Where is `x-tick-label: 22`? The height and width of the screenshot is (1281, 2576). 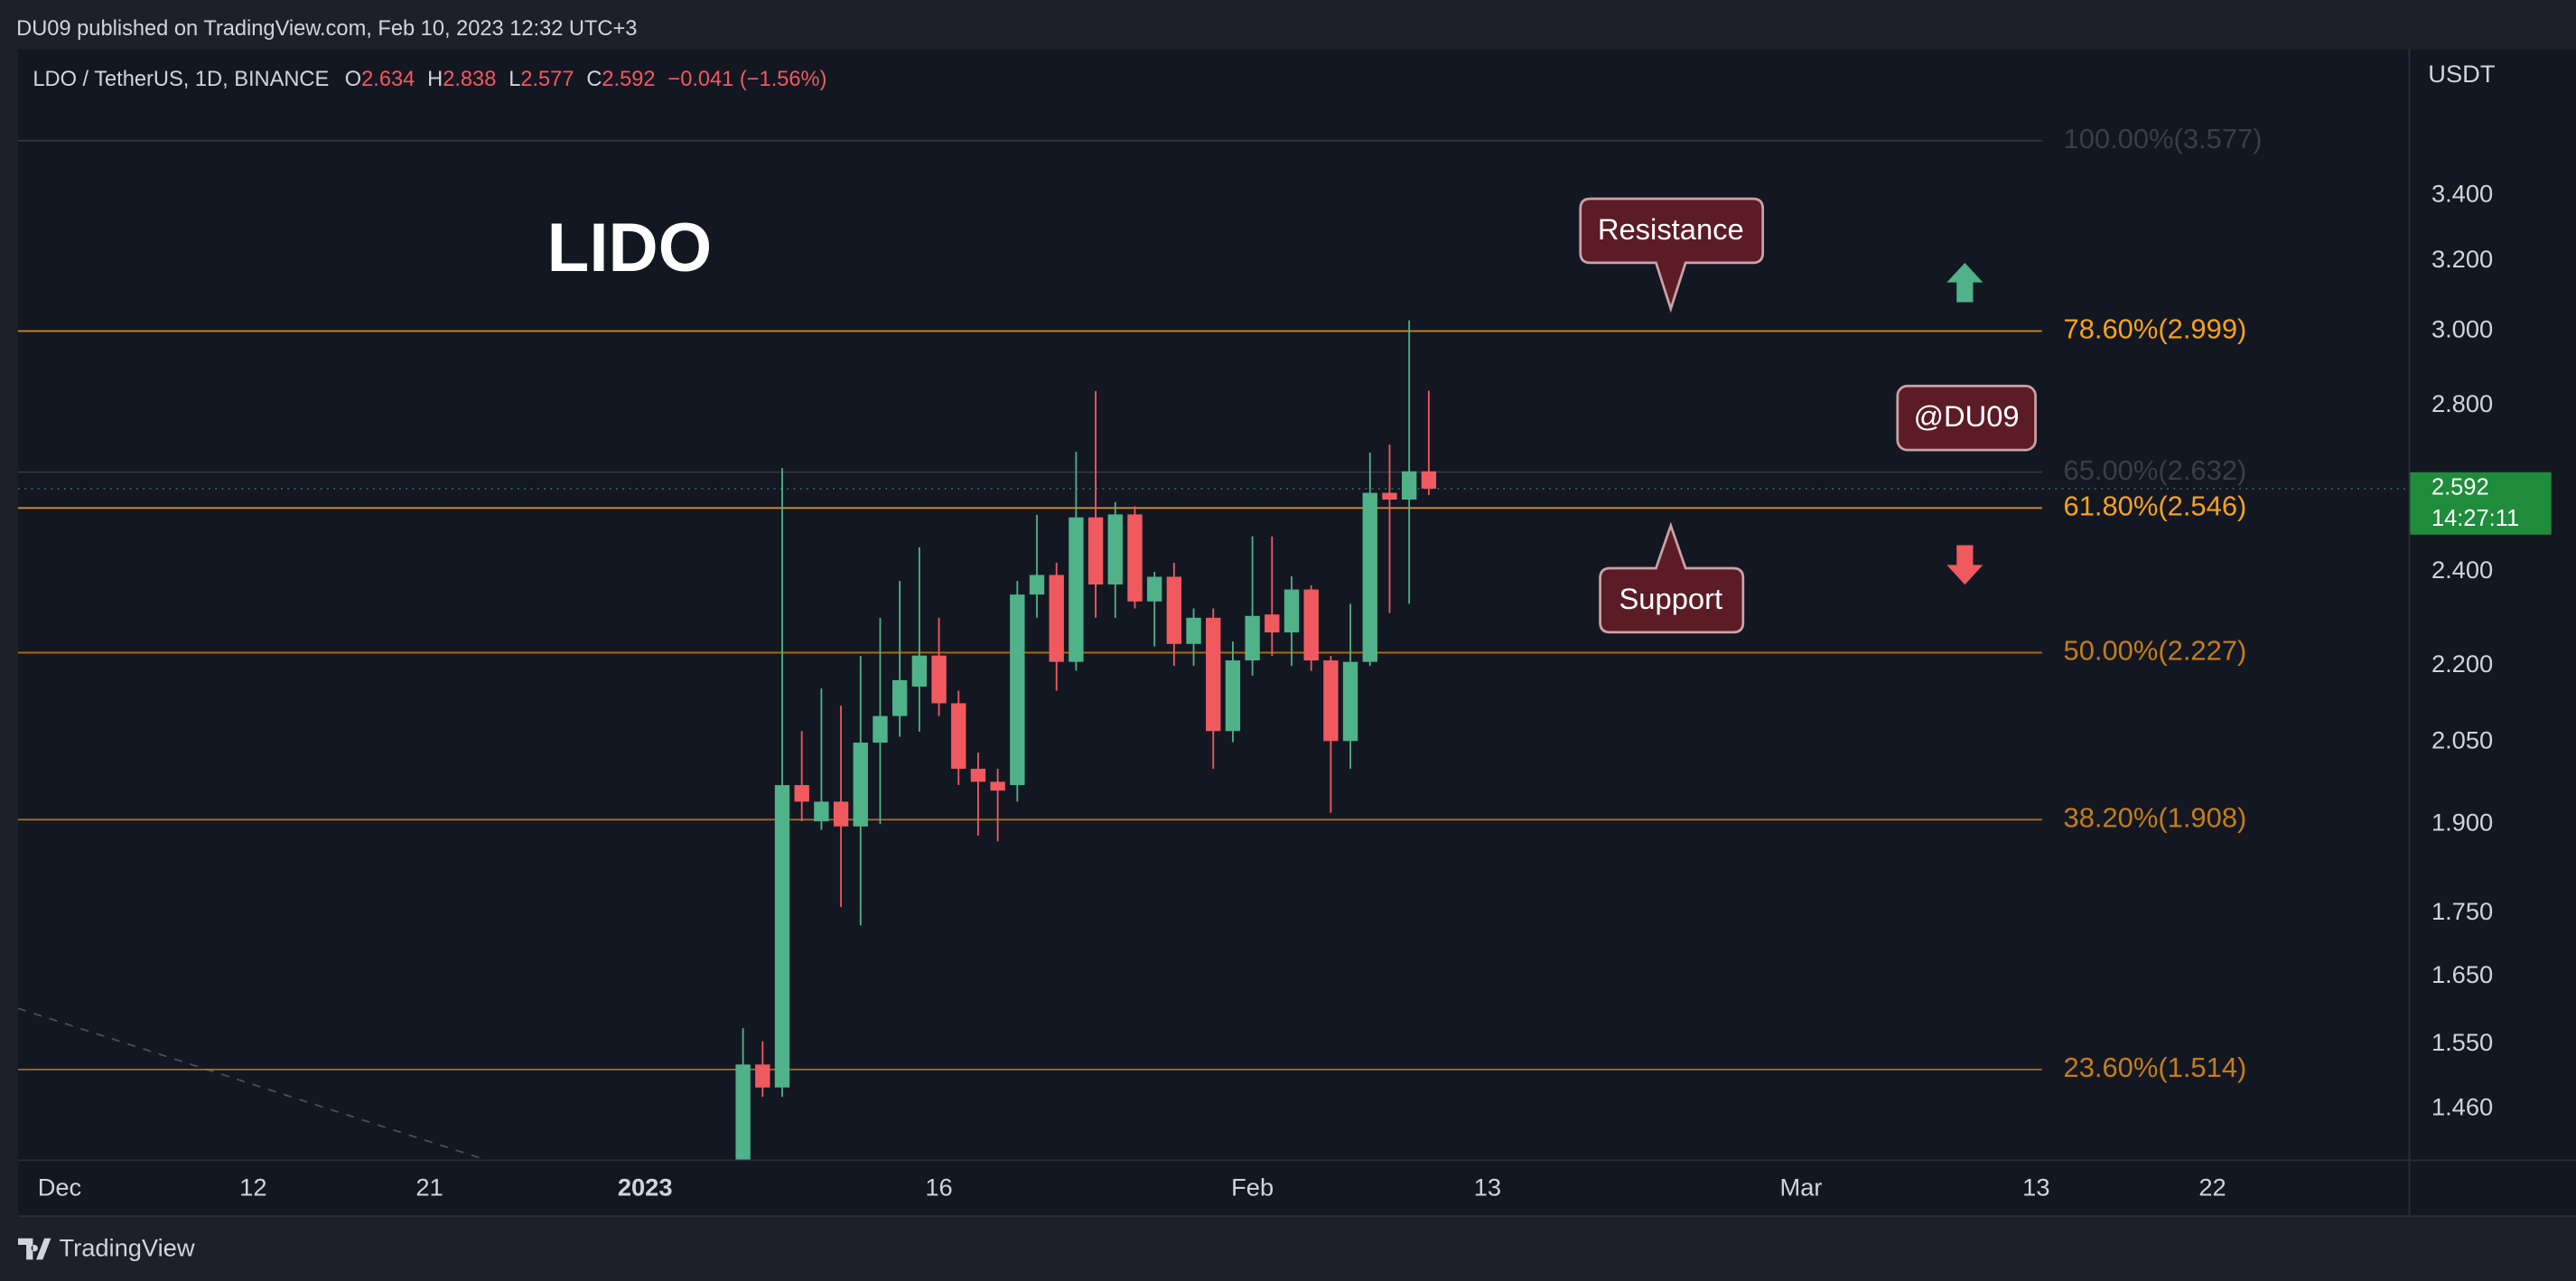 x-tick-label: 22 is located at coordinates (2212, 1187).